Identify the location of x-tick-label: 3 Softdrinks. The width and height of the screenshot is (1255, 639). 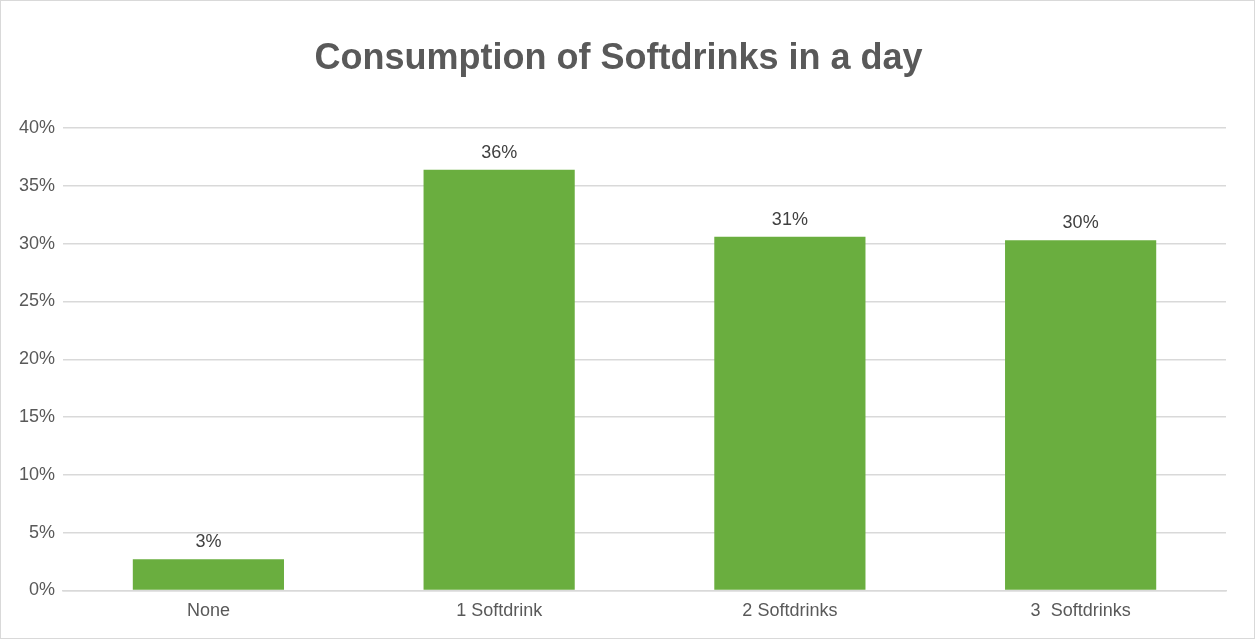
(1080, 610).